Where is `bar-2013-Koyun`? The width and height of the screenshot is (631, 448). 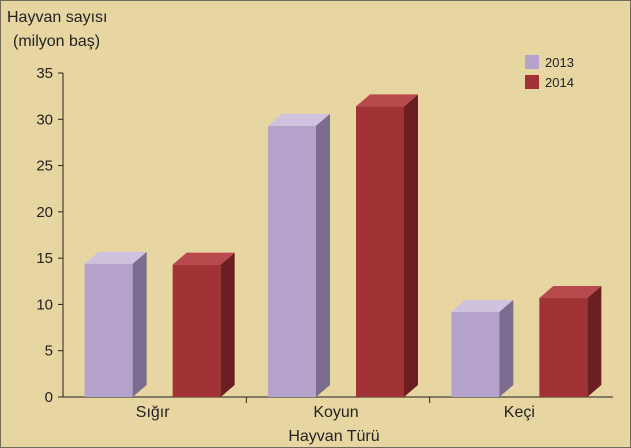
bar-2013-Koyun is located at coordinates (299, 255).